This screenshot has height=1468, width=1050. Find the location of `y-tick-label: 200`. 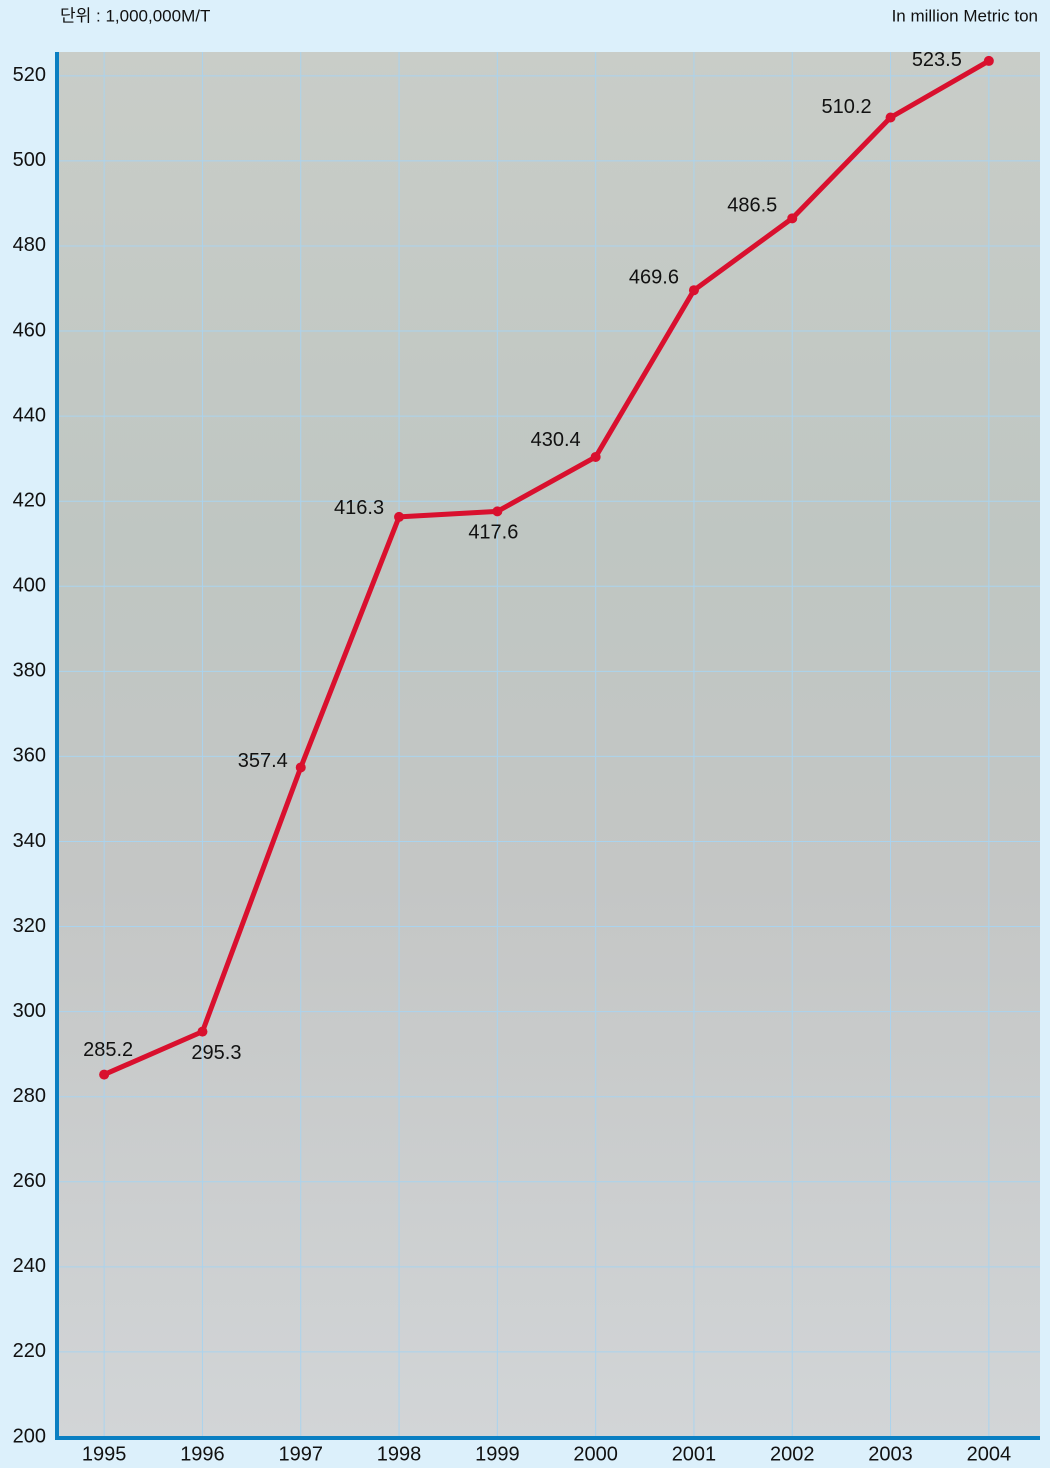

y-tick-label: 200 is located at coordinates (29, 1436).